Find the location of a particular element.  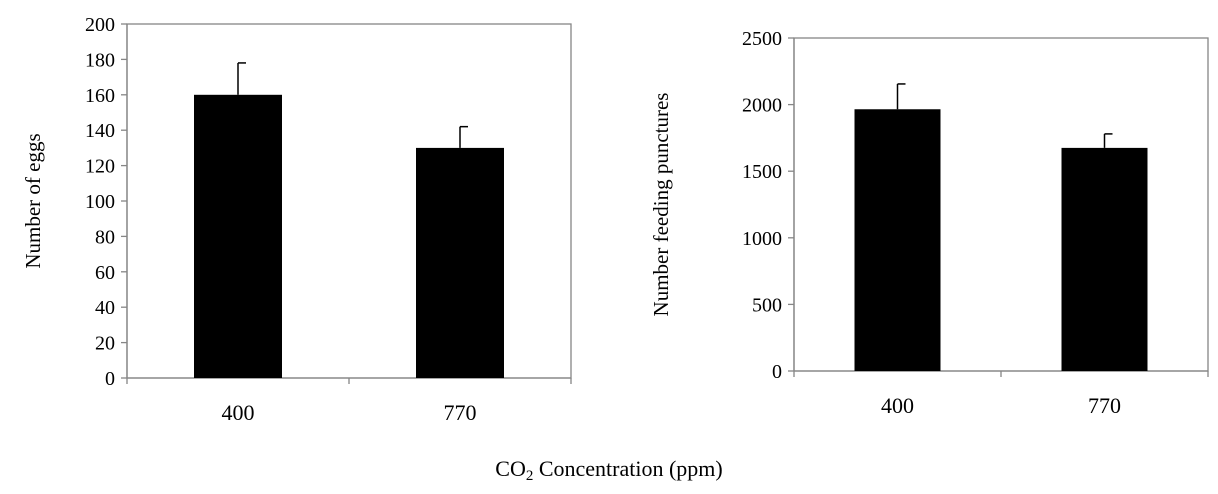

x-axis-label-suffix: Concentration (ppm) is located at coordinates (628, 468).